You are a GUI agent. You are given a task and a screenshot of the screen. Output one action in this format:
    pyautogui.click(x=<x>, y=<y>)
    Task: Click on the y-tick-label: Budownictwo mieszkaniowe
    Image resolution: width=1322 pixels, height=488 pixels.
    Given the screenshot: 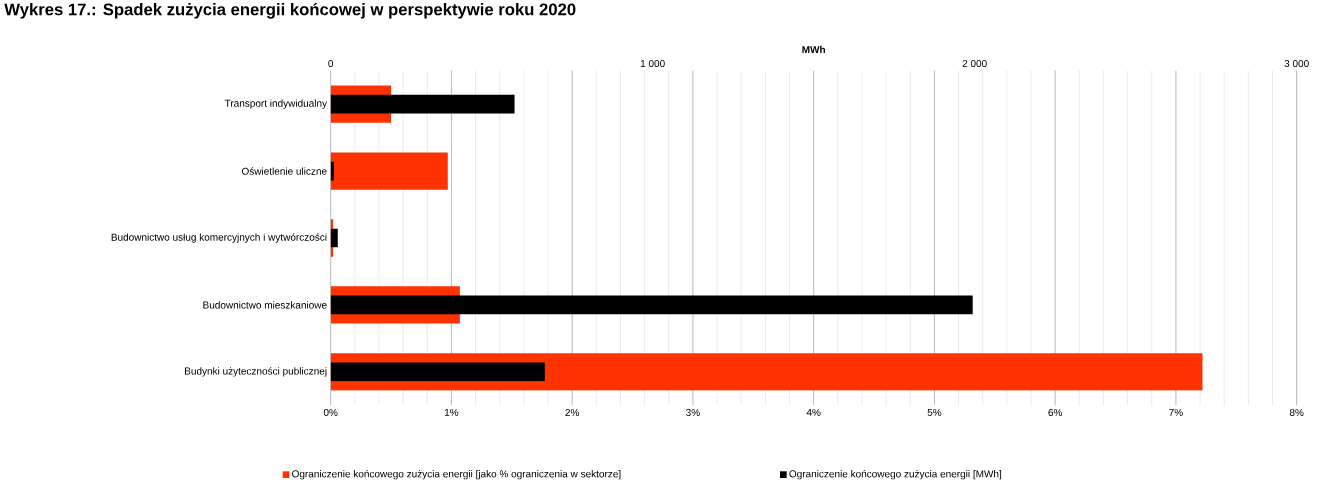 What is the action you would take?
    pyautogui.click(x=265, y=305)
    